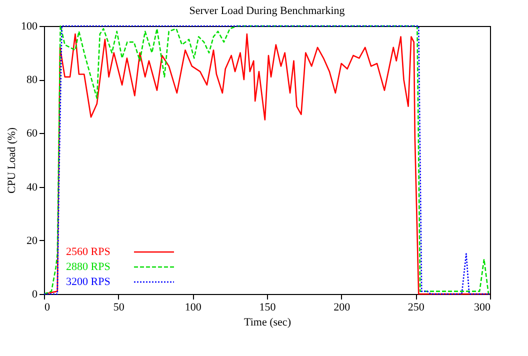 The height and width of the screenshot is (356, 528). What do you see at coordinates (88, 282) in the screenshot?
I see `legend-label: 3200 RPS` at bounding box center [88, 282].